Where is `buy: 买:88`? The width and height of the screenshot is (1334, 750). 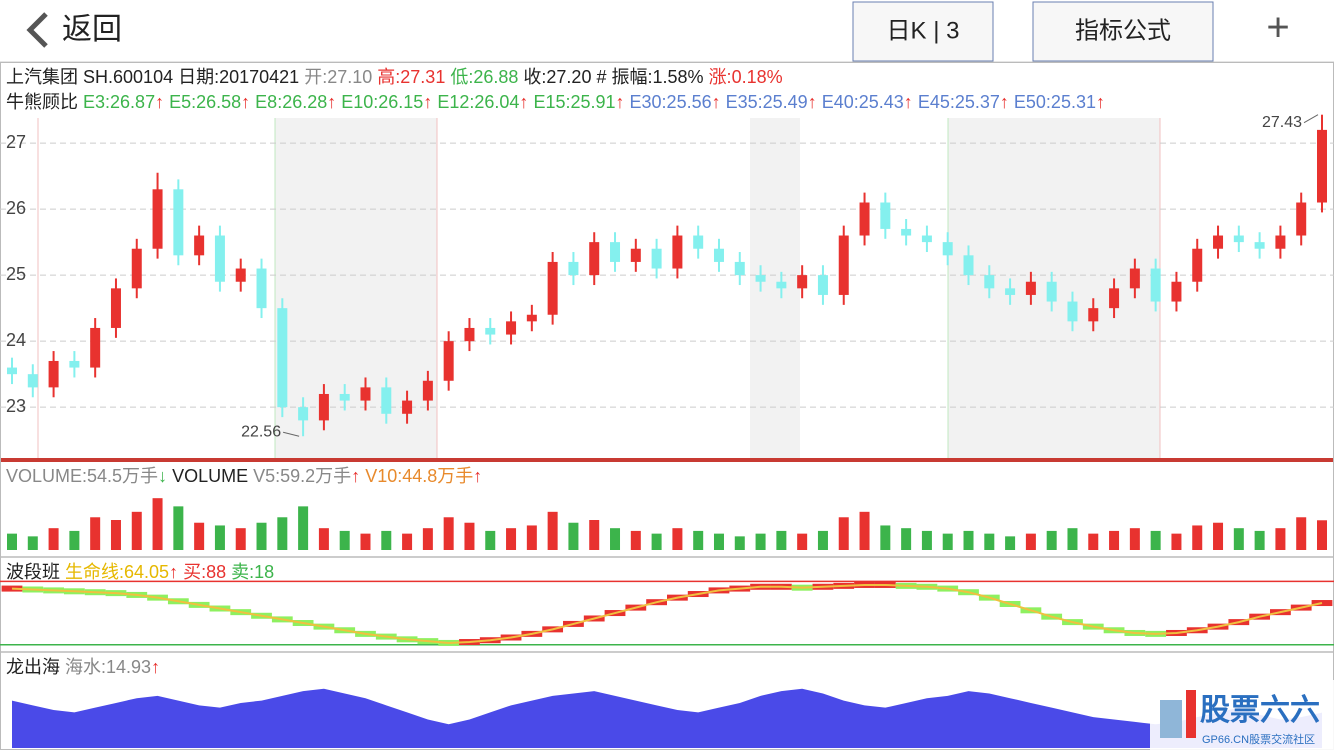 buy: 买:88 is located at coordinates (204, 572).